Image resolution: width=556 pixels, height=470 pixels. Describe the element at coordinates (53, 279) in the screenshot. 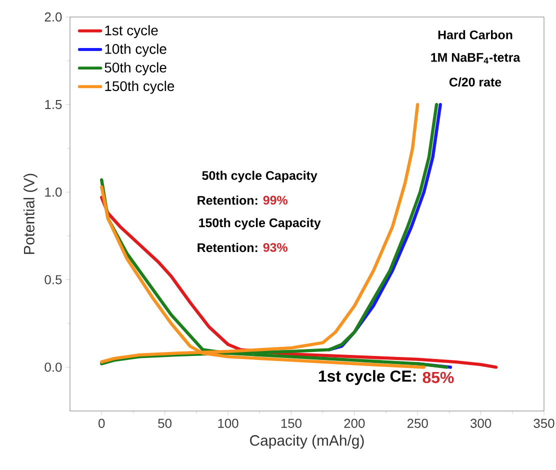

I see `y-tick-label: 0.5` at that location.